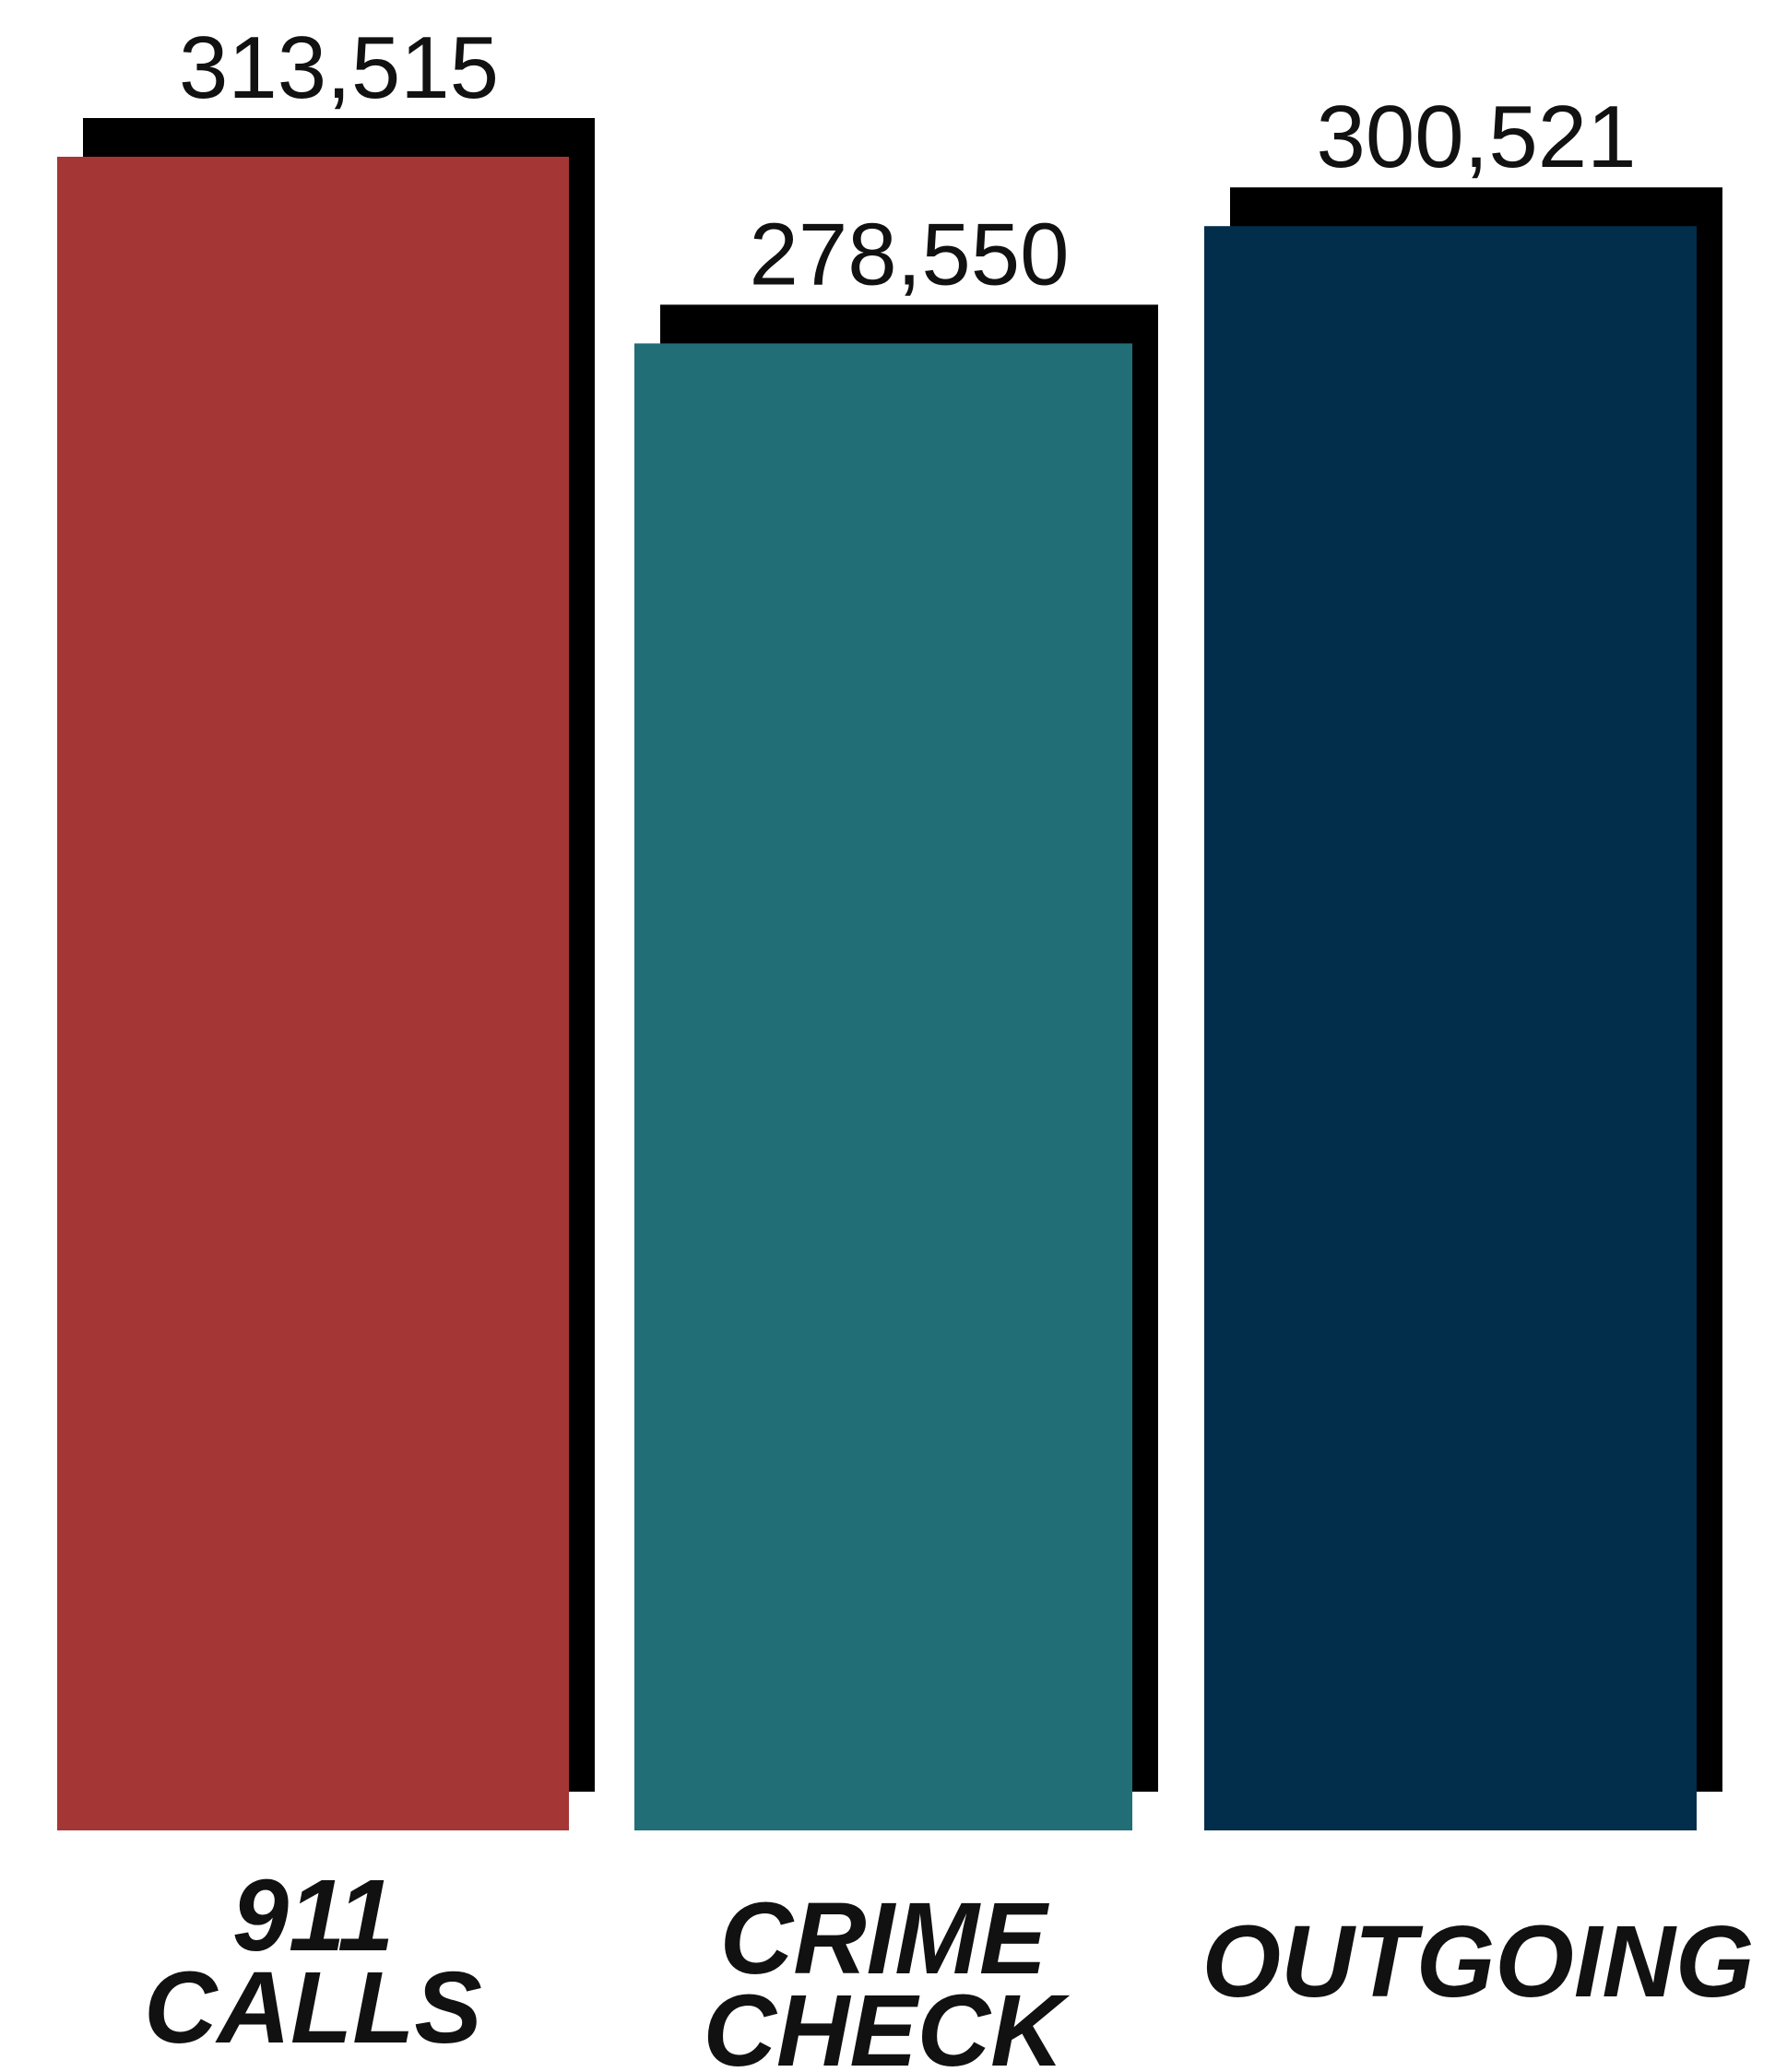 This screenshot has width=1787, height=2072. I want to click on category-tick-label: OUTGOING, so click(1478, 1962).